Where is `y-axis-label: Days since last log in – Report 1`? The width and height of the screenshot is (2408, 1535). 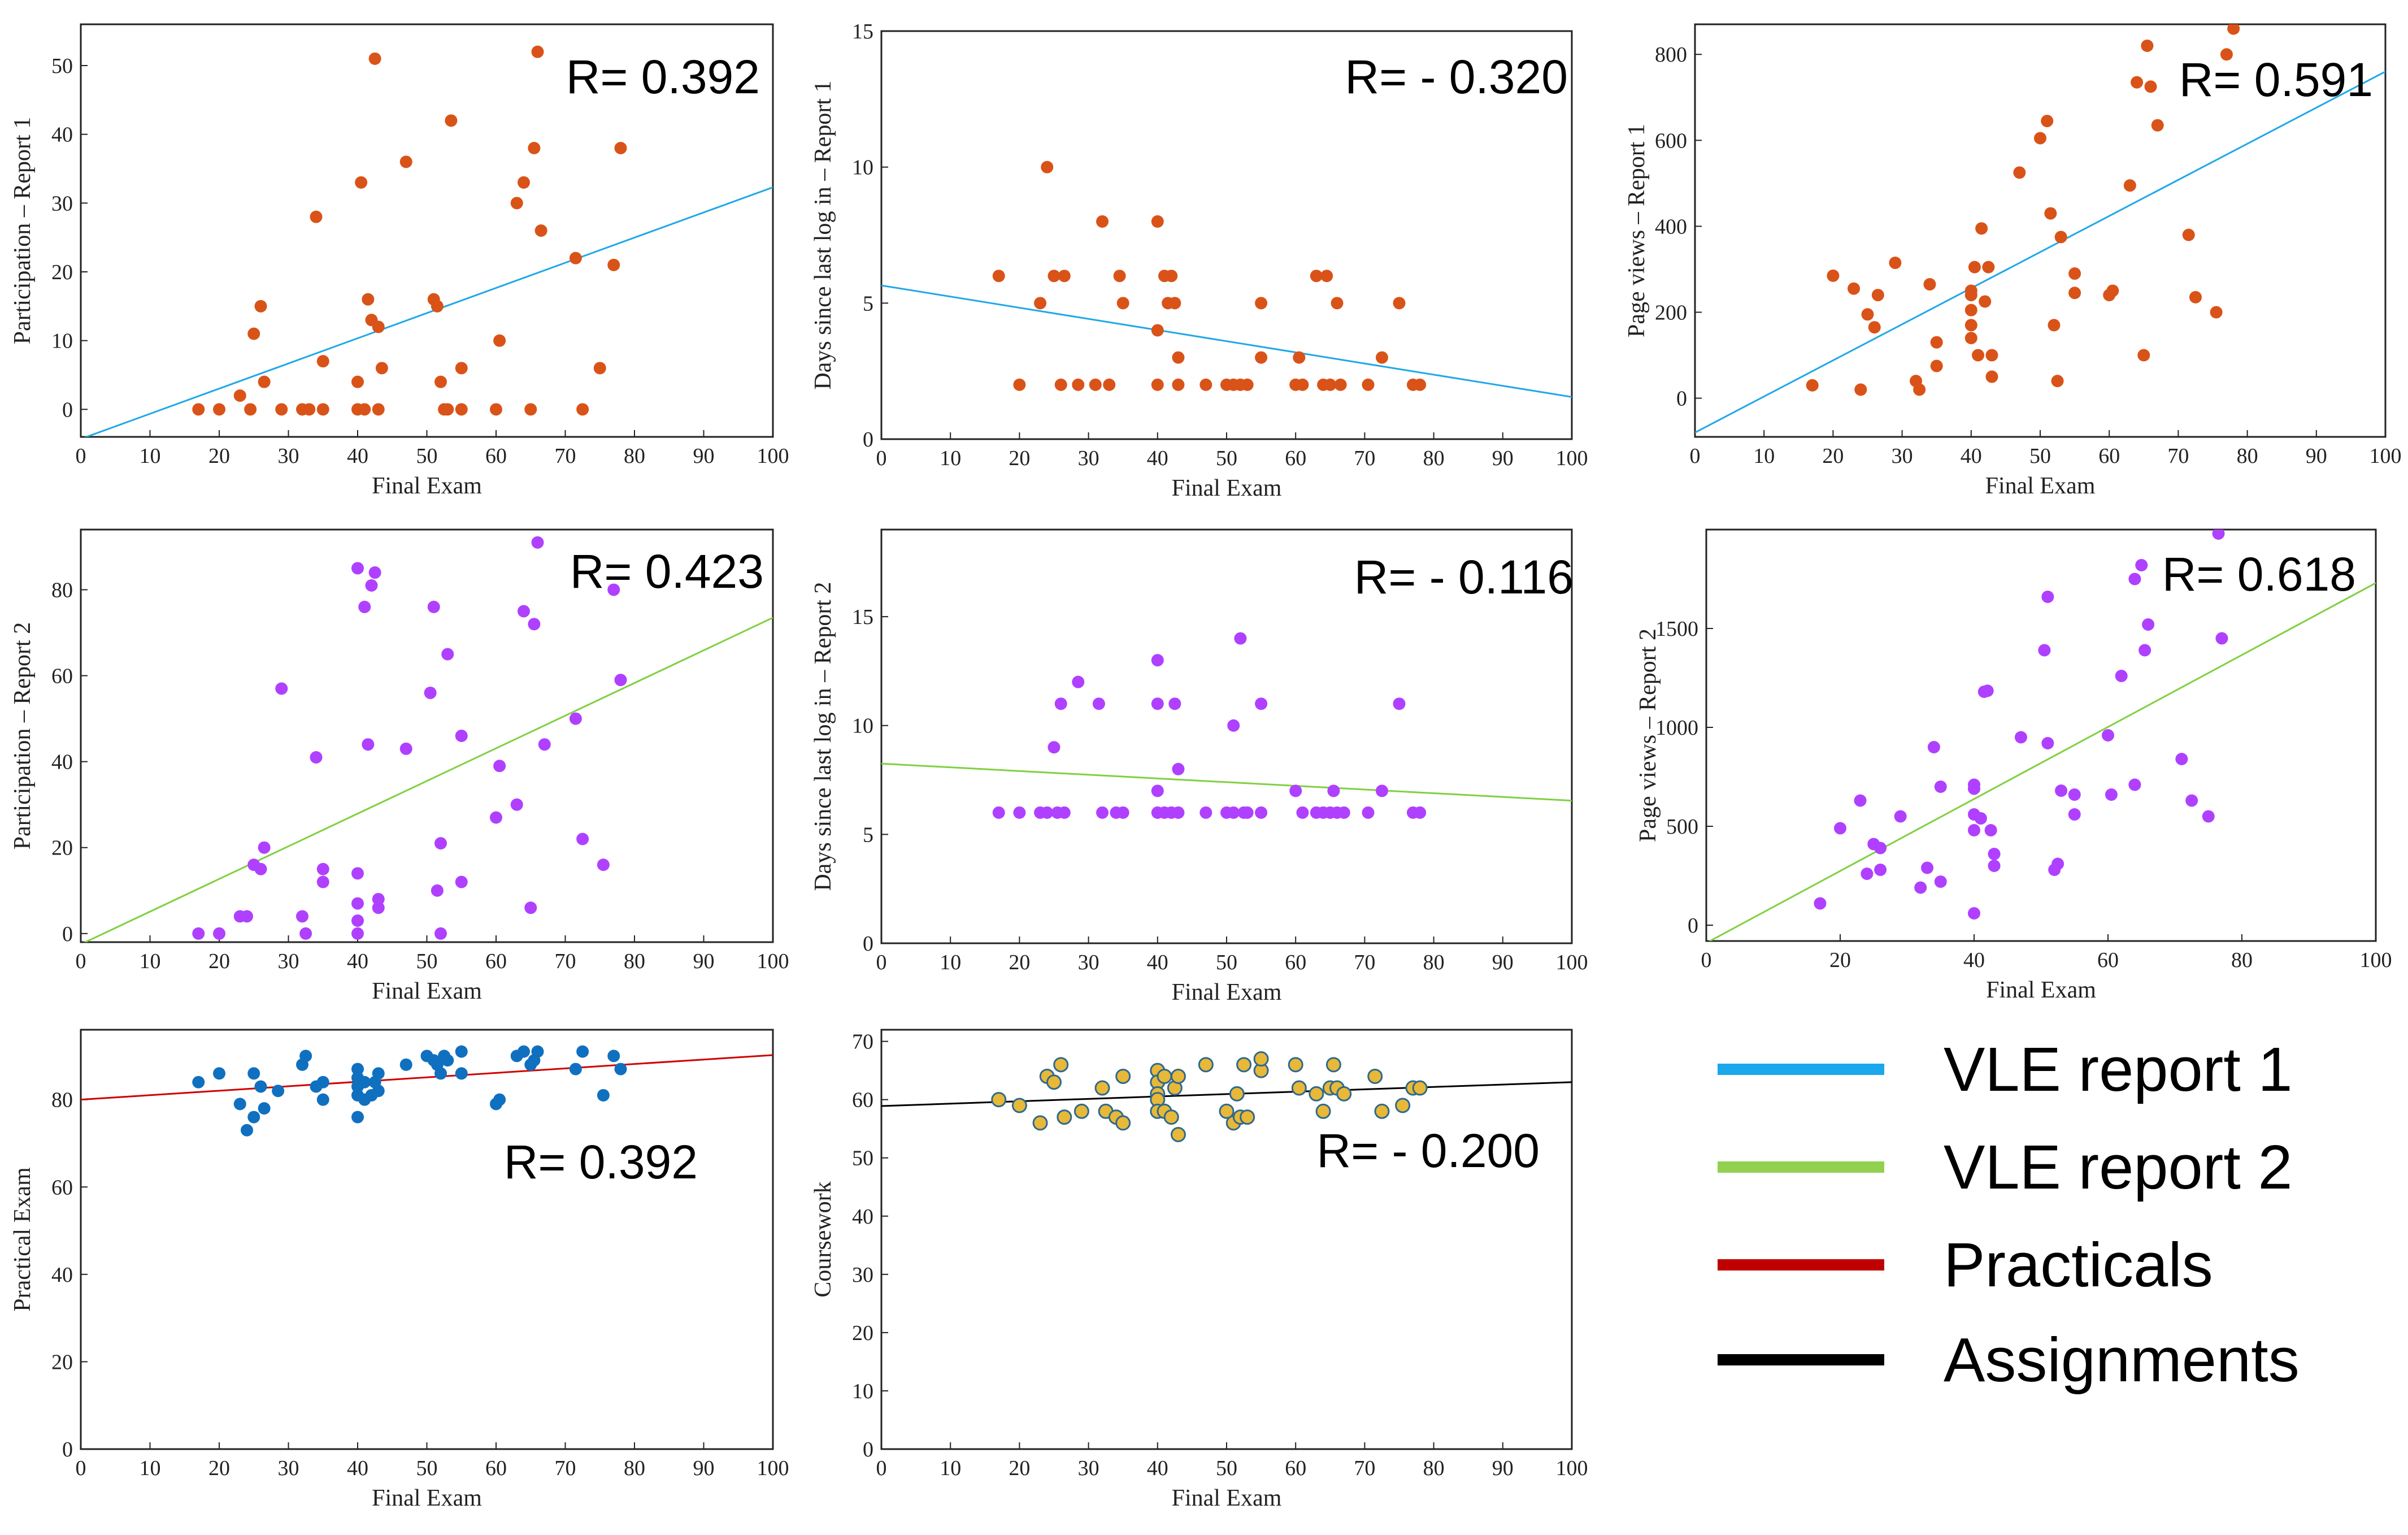
y-axis-label: Days since last log in – Report 1 is located at coordinates (823, 234).